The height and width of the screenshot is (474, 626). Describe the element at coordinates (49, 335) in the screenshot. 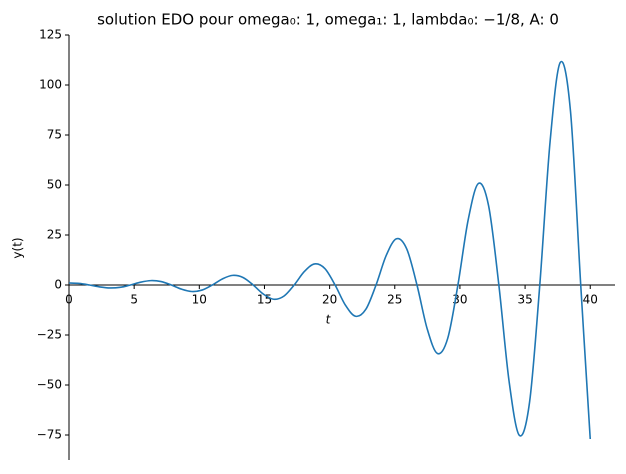

I see `y-tick-label: −25` at that location.